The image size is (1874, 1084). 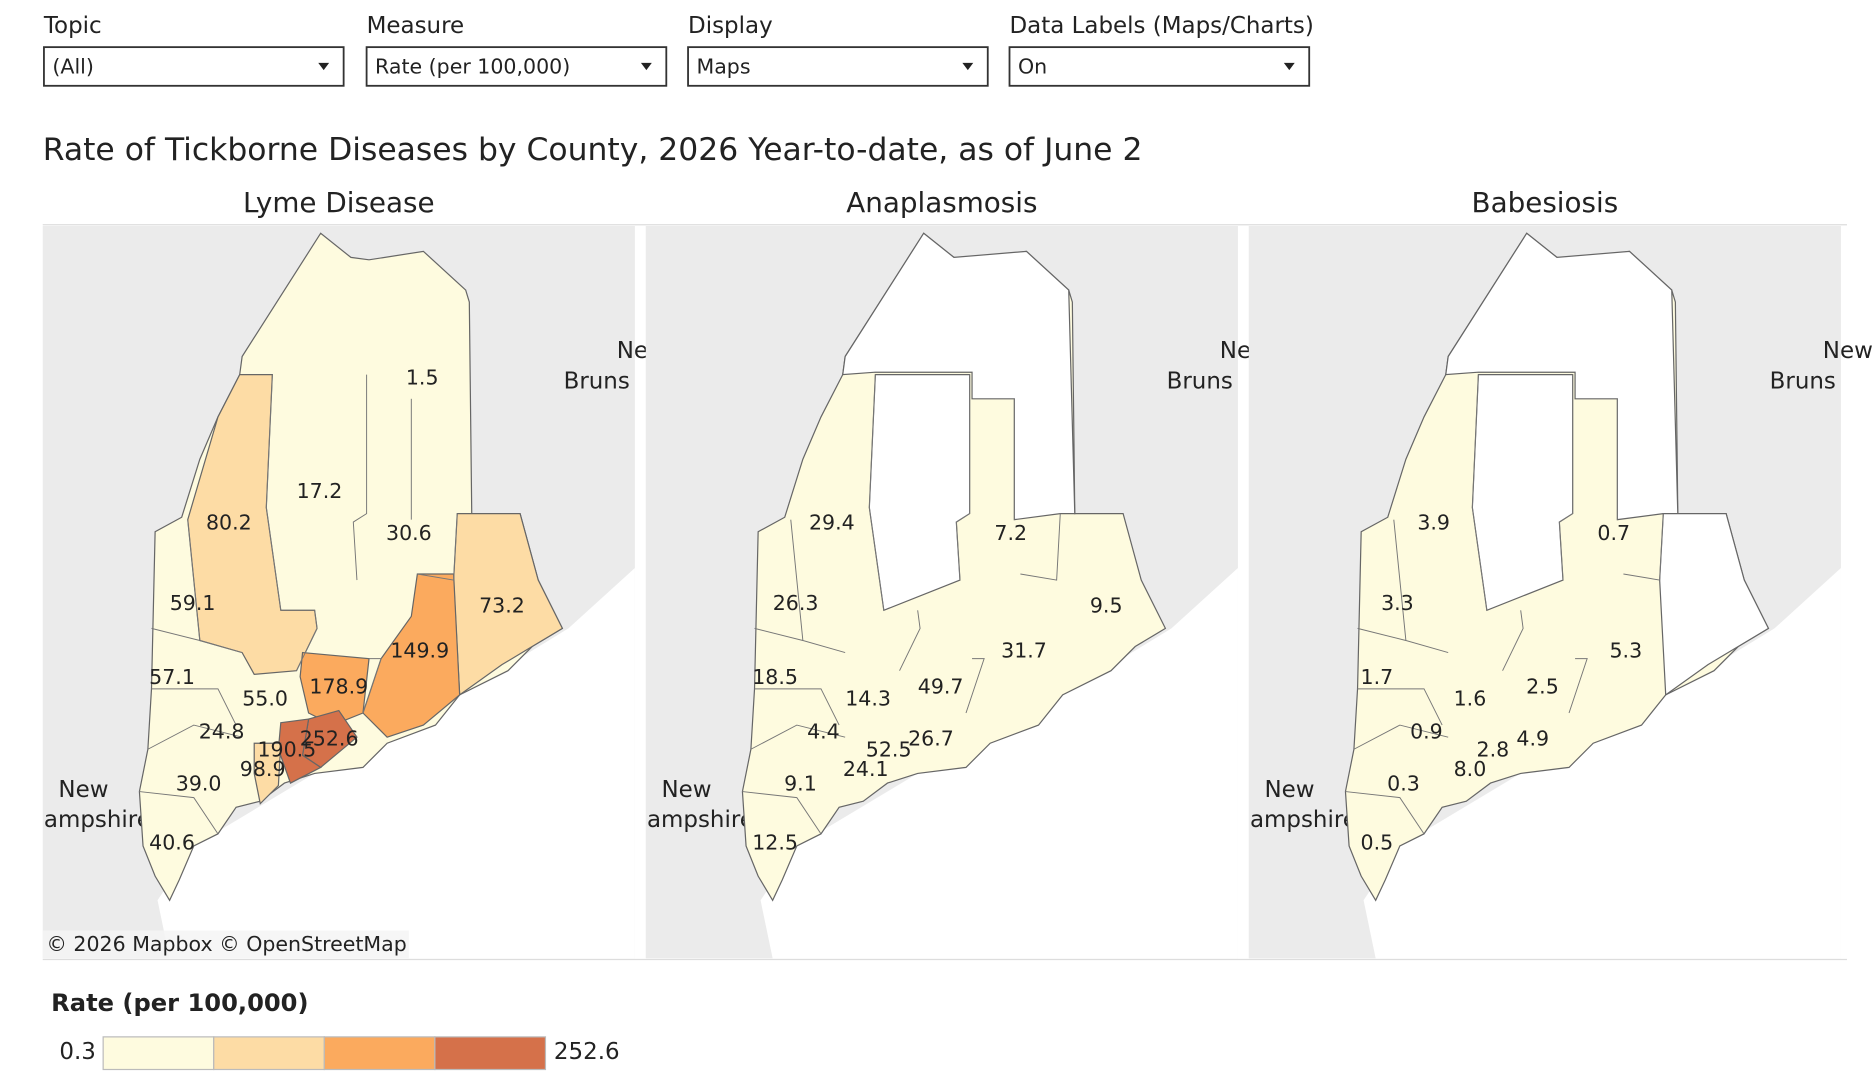 What do you see at coordinates (225, 944) in the screenshot?
I see `attribution-bg` at bounding box center [225, 944].